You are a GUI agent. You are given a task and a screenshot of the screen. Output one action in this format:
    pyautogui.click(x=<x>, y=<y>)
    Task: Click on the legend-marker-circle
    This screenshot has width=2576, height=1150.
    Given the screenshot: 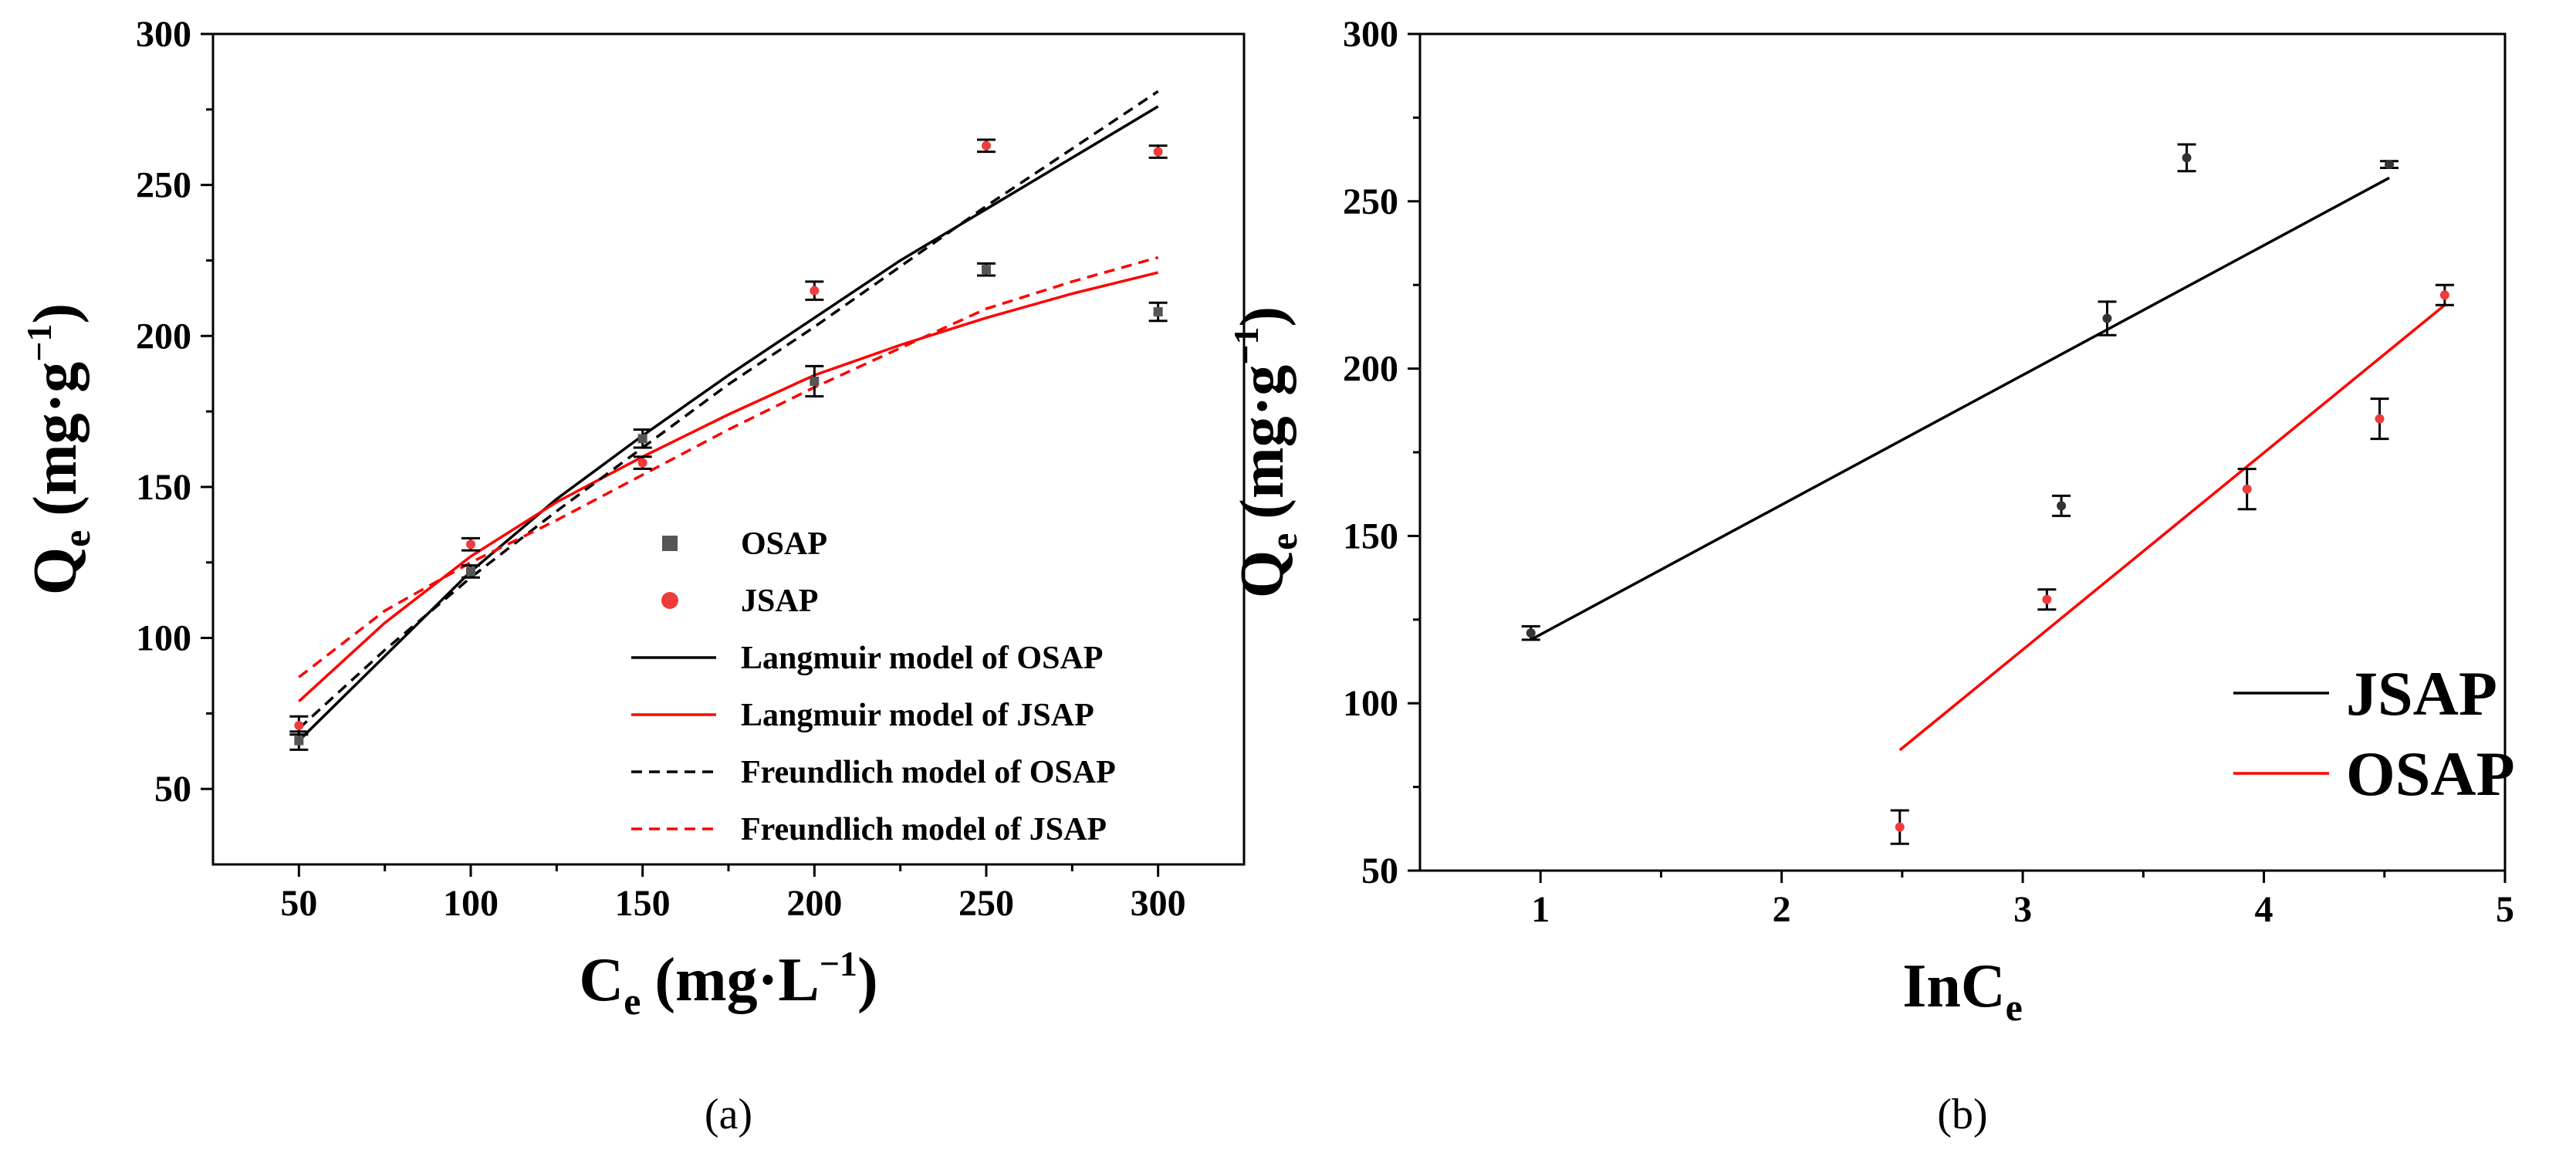 What is the action you would take?
    pyautogui.click(x=669, y=601)
    